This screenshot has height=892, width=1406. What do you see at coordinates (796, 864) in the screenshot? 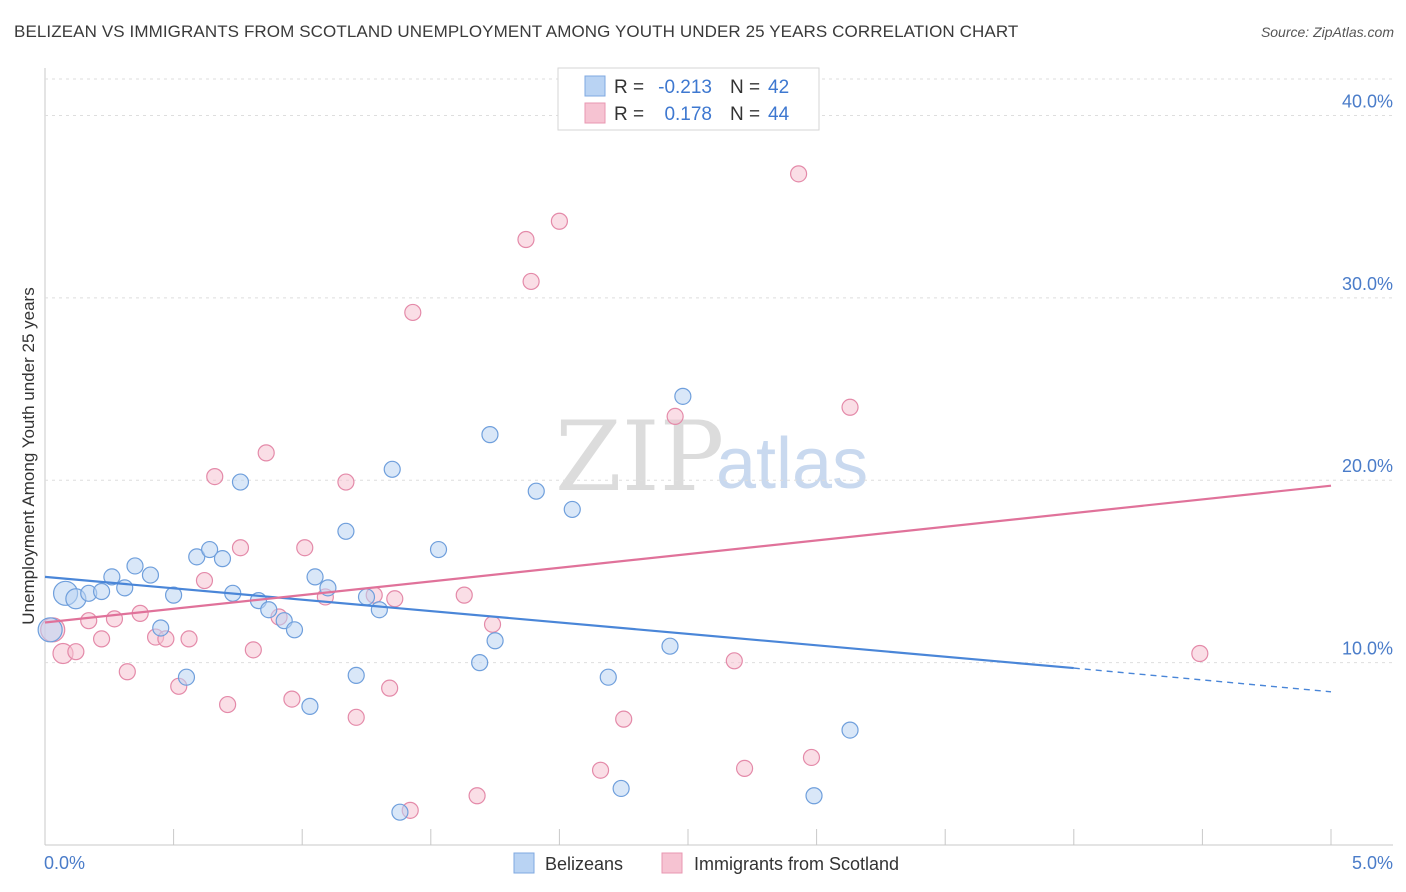
I see `bottom-legend-scotland: Immigrants from Scotland` at bounding box center [796, 864].